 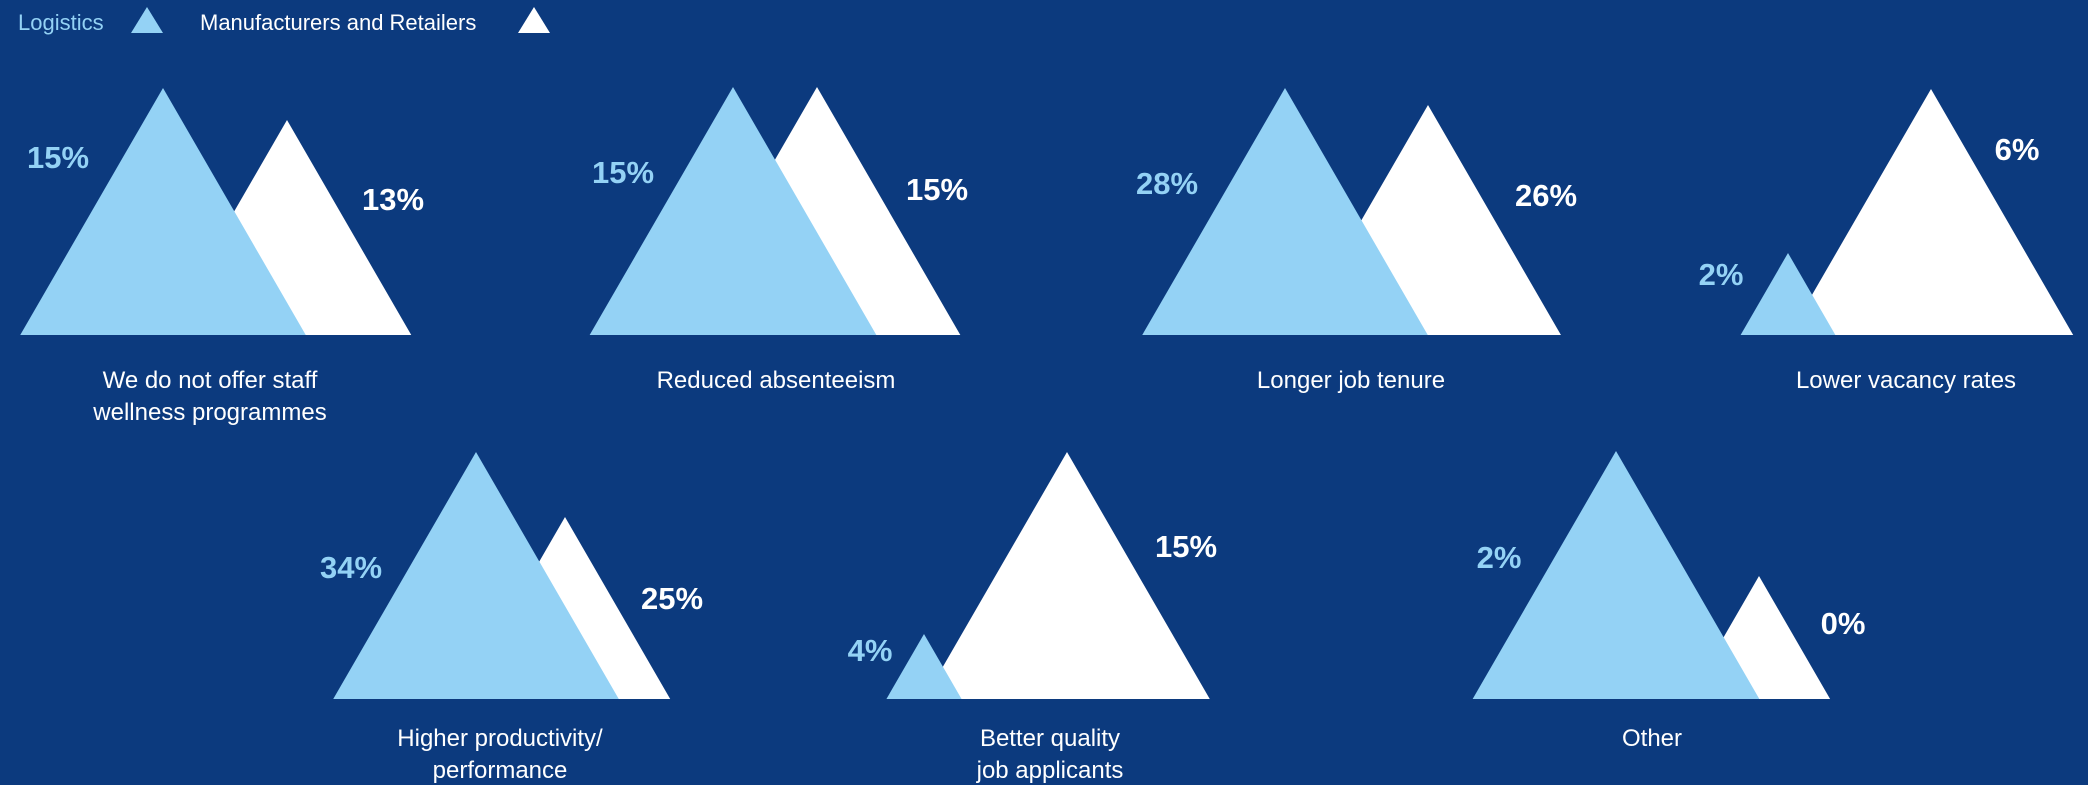 I want to click on legend-entry: Manufacturers and Retailers, so click(x=375, y=21).